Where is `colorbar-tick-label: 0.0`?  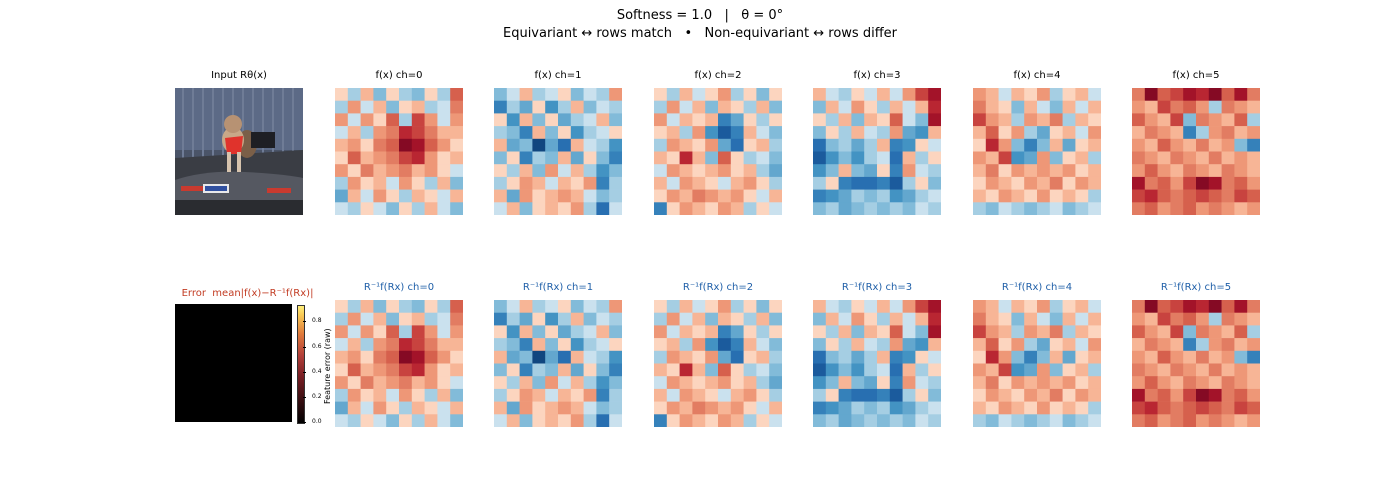 colorbar-tick-label: 0.0 is located at coordinates (317, 421).